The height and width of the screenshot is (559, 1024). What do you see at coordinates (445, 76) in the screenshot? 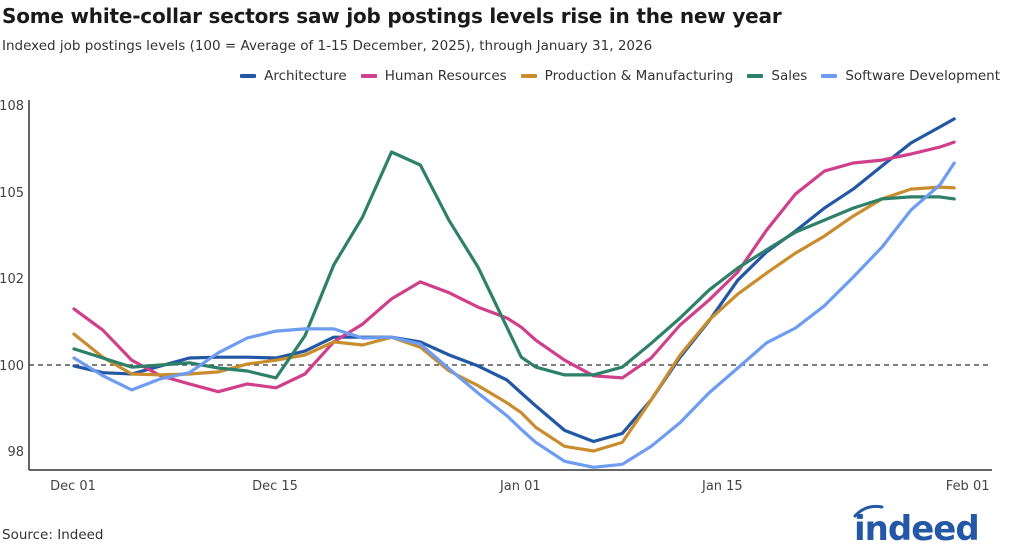
I see `legend-label: Human Resources` at bounding box center [445, 76].